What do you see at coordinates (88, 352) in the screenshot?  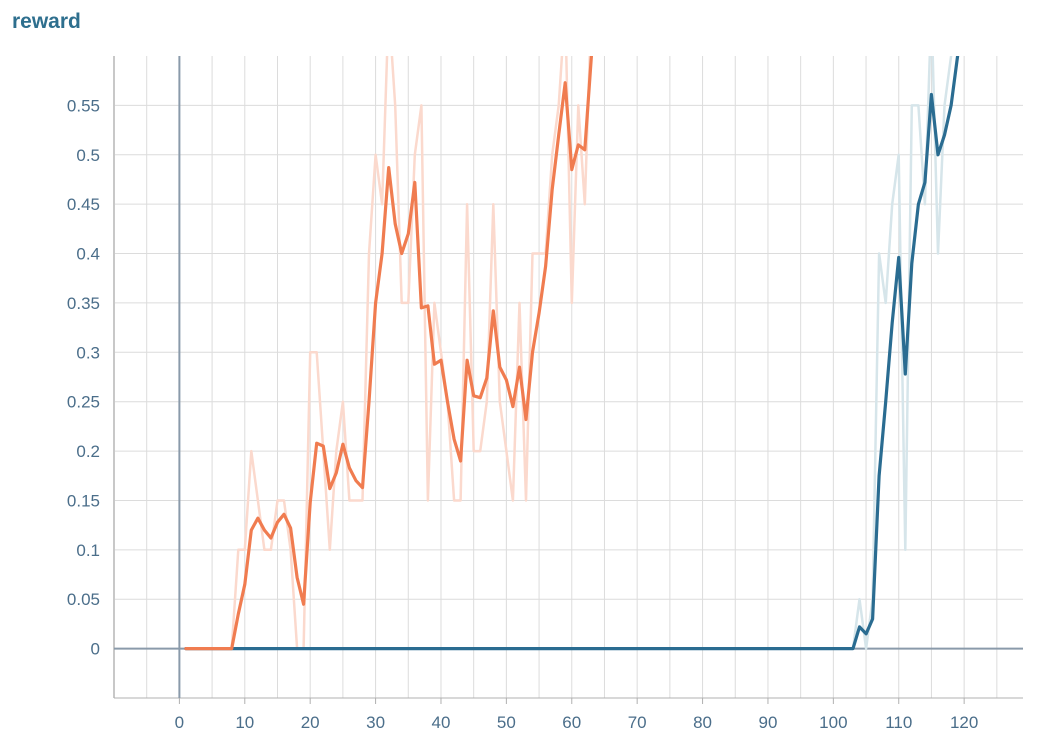 I see `y-tick-label: 0.3` at bounding box center [88, 352].